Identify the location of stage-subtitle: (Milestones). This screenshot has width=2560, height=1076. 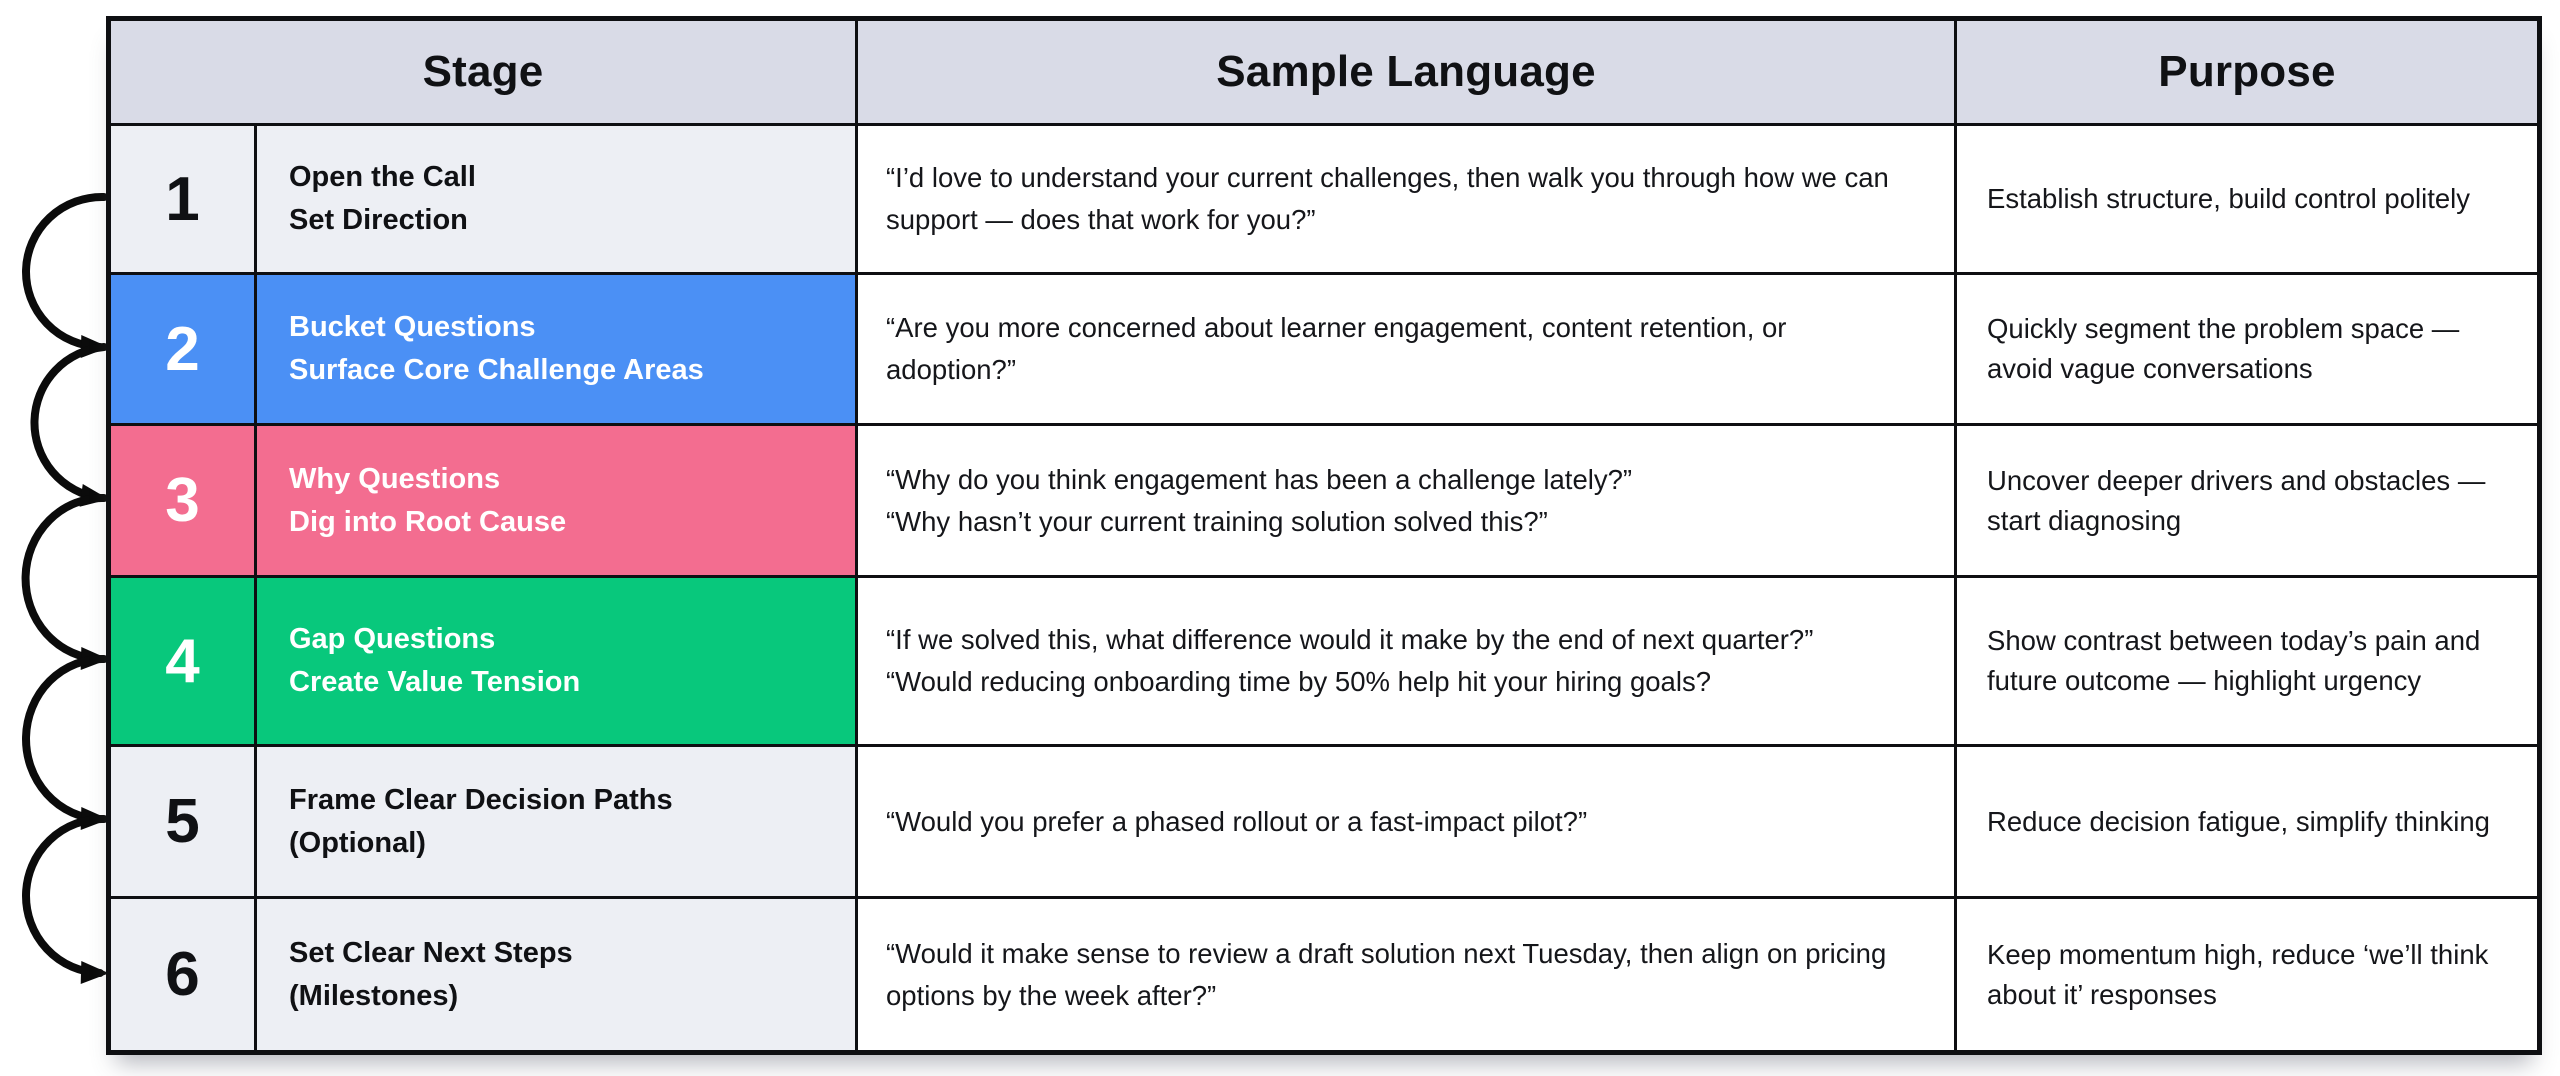
(374, 995).